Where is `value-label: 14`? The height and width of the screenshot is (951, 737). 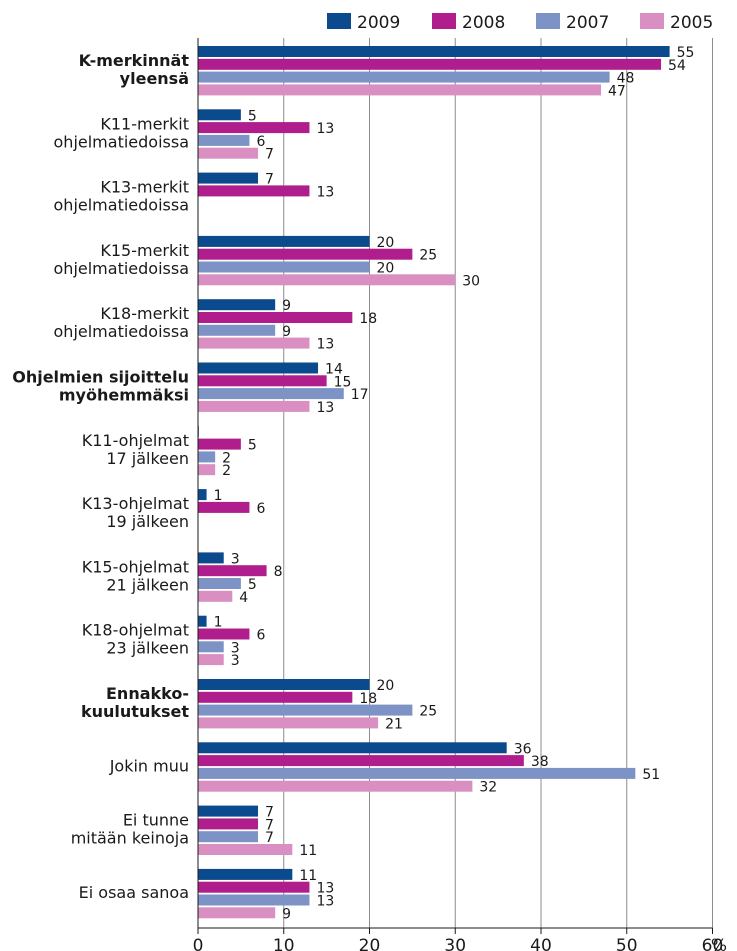 value-label: 14 is located at coordinates (334, 370).